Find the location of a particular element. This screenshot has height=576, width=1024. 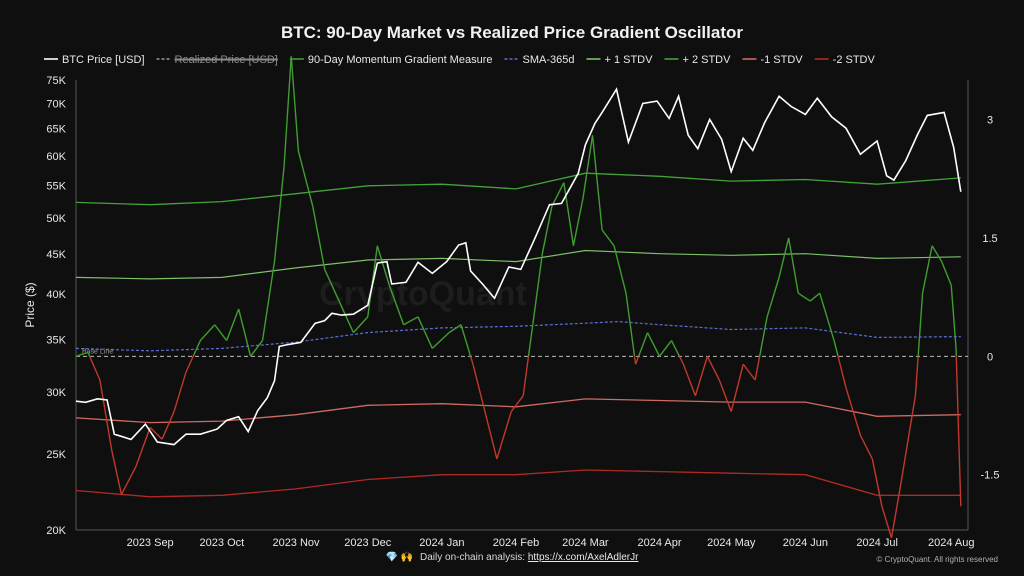

y-tick-label-8: 60K is located at coordinates (56, 157).